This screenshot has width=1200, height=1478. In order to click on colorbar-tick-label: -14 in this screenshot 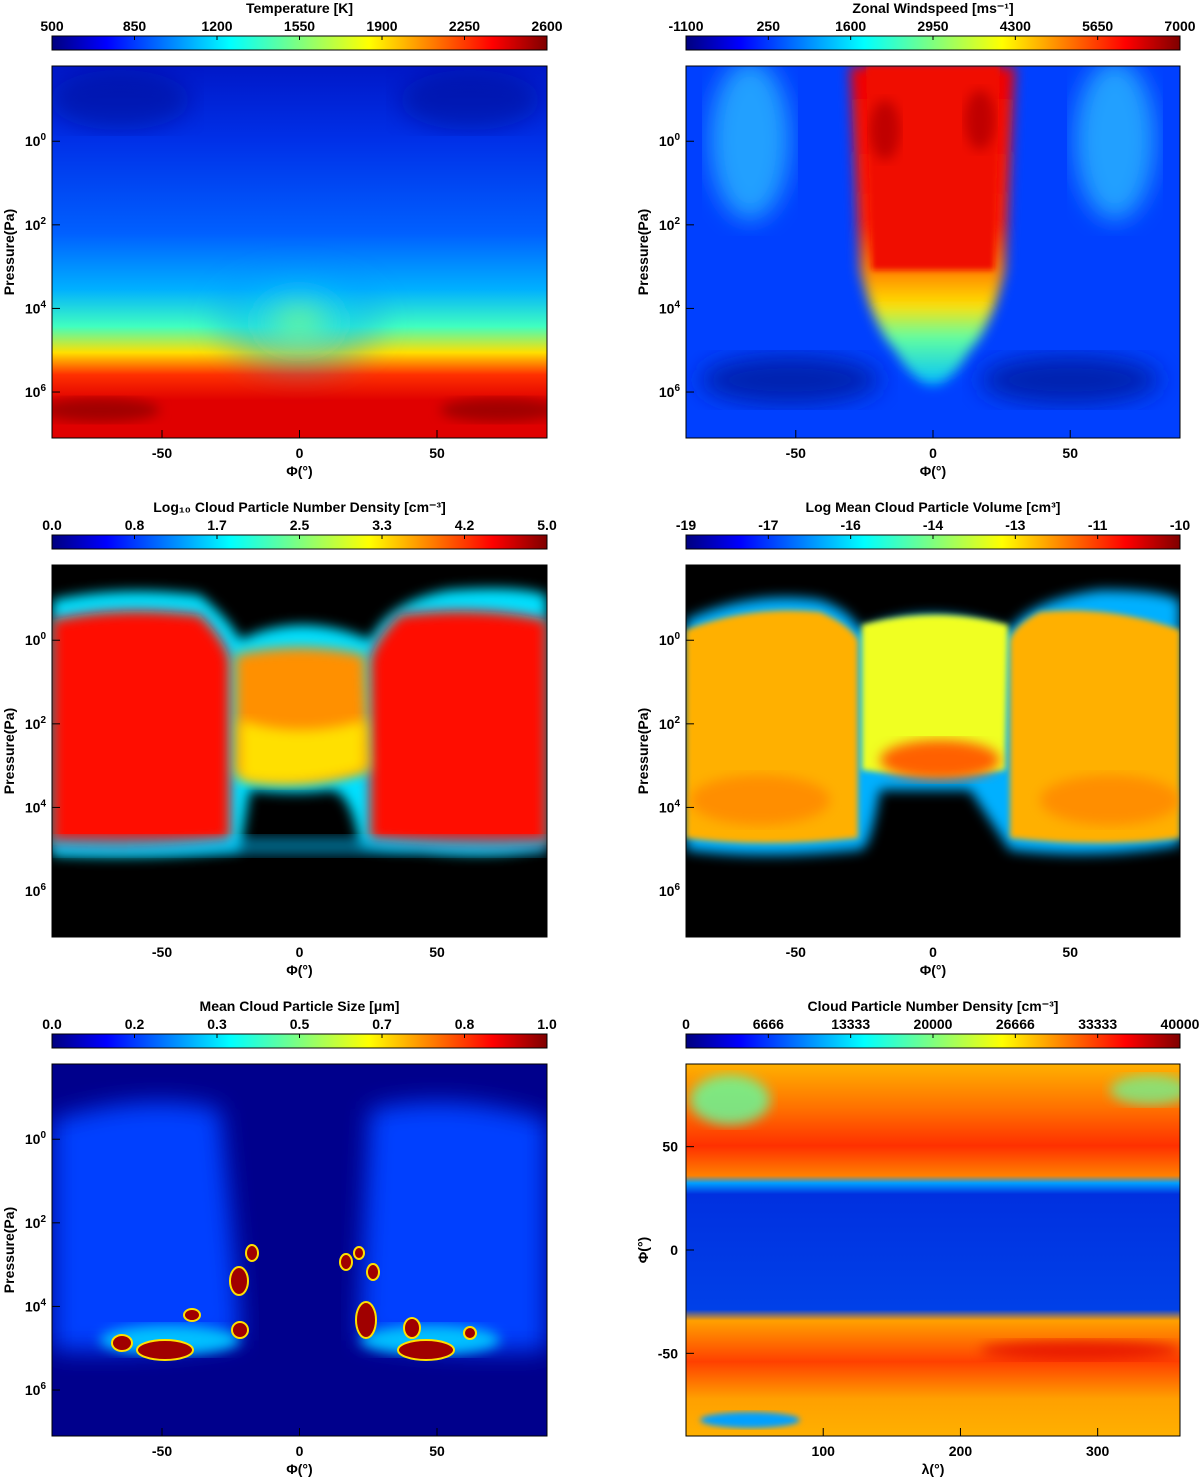, I will do `click(933, 525)`.